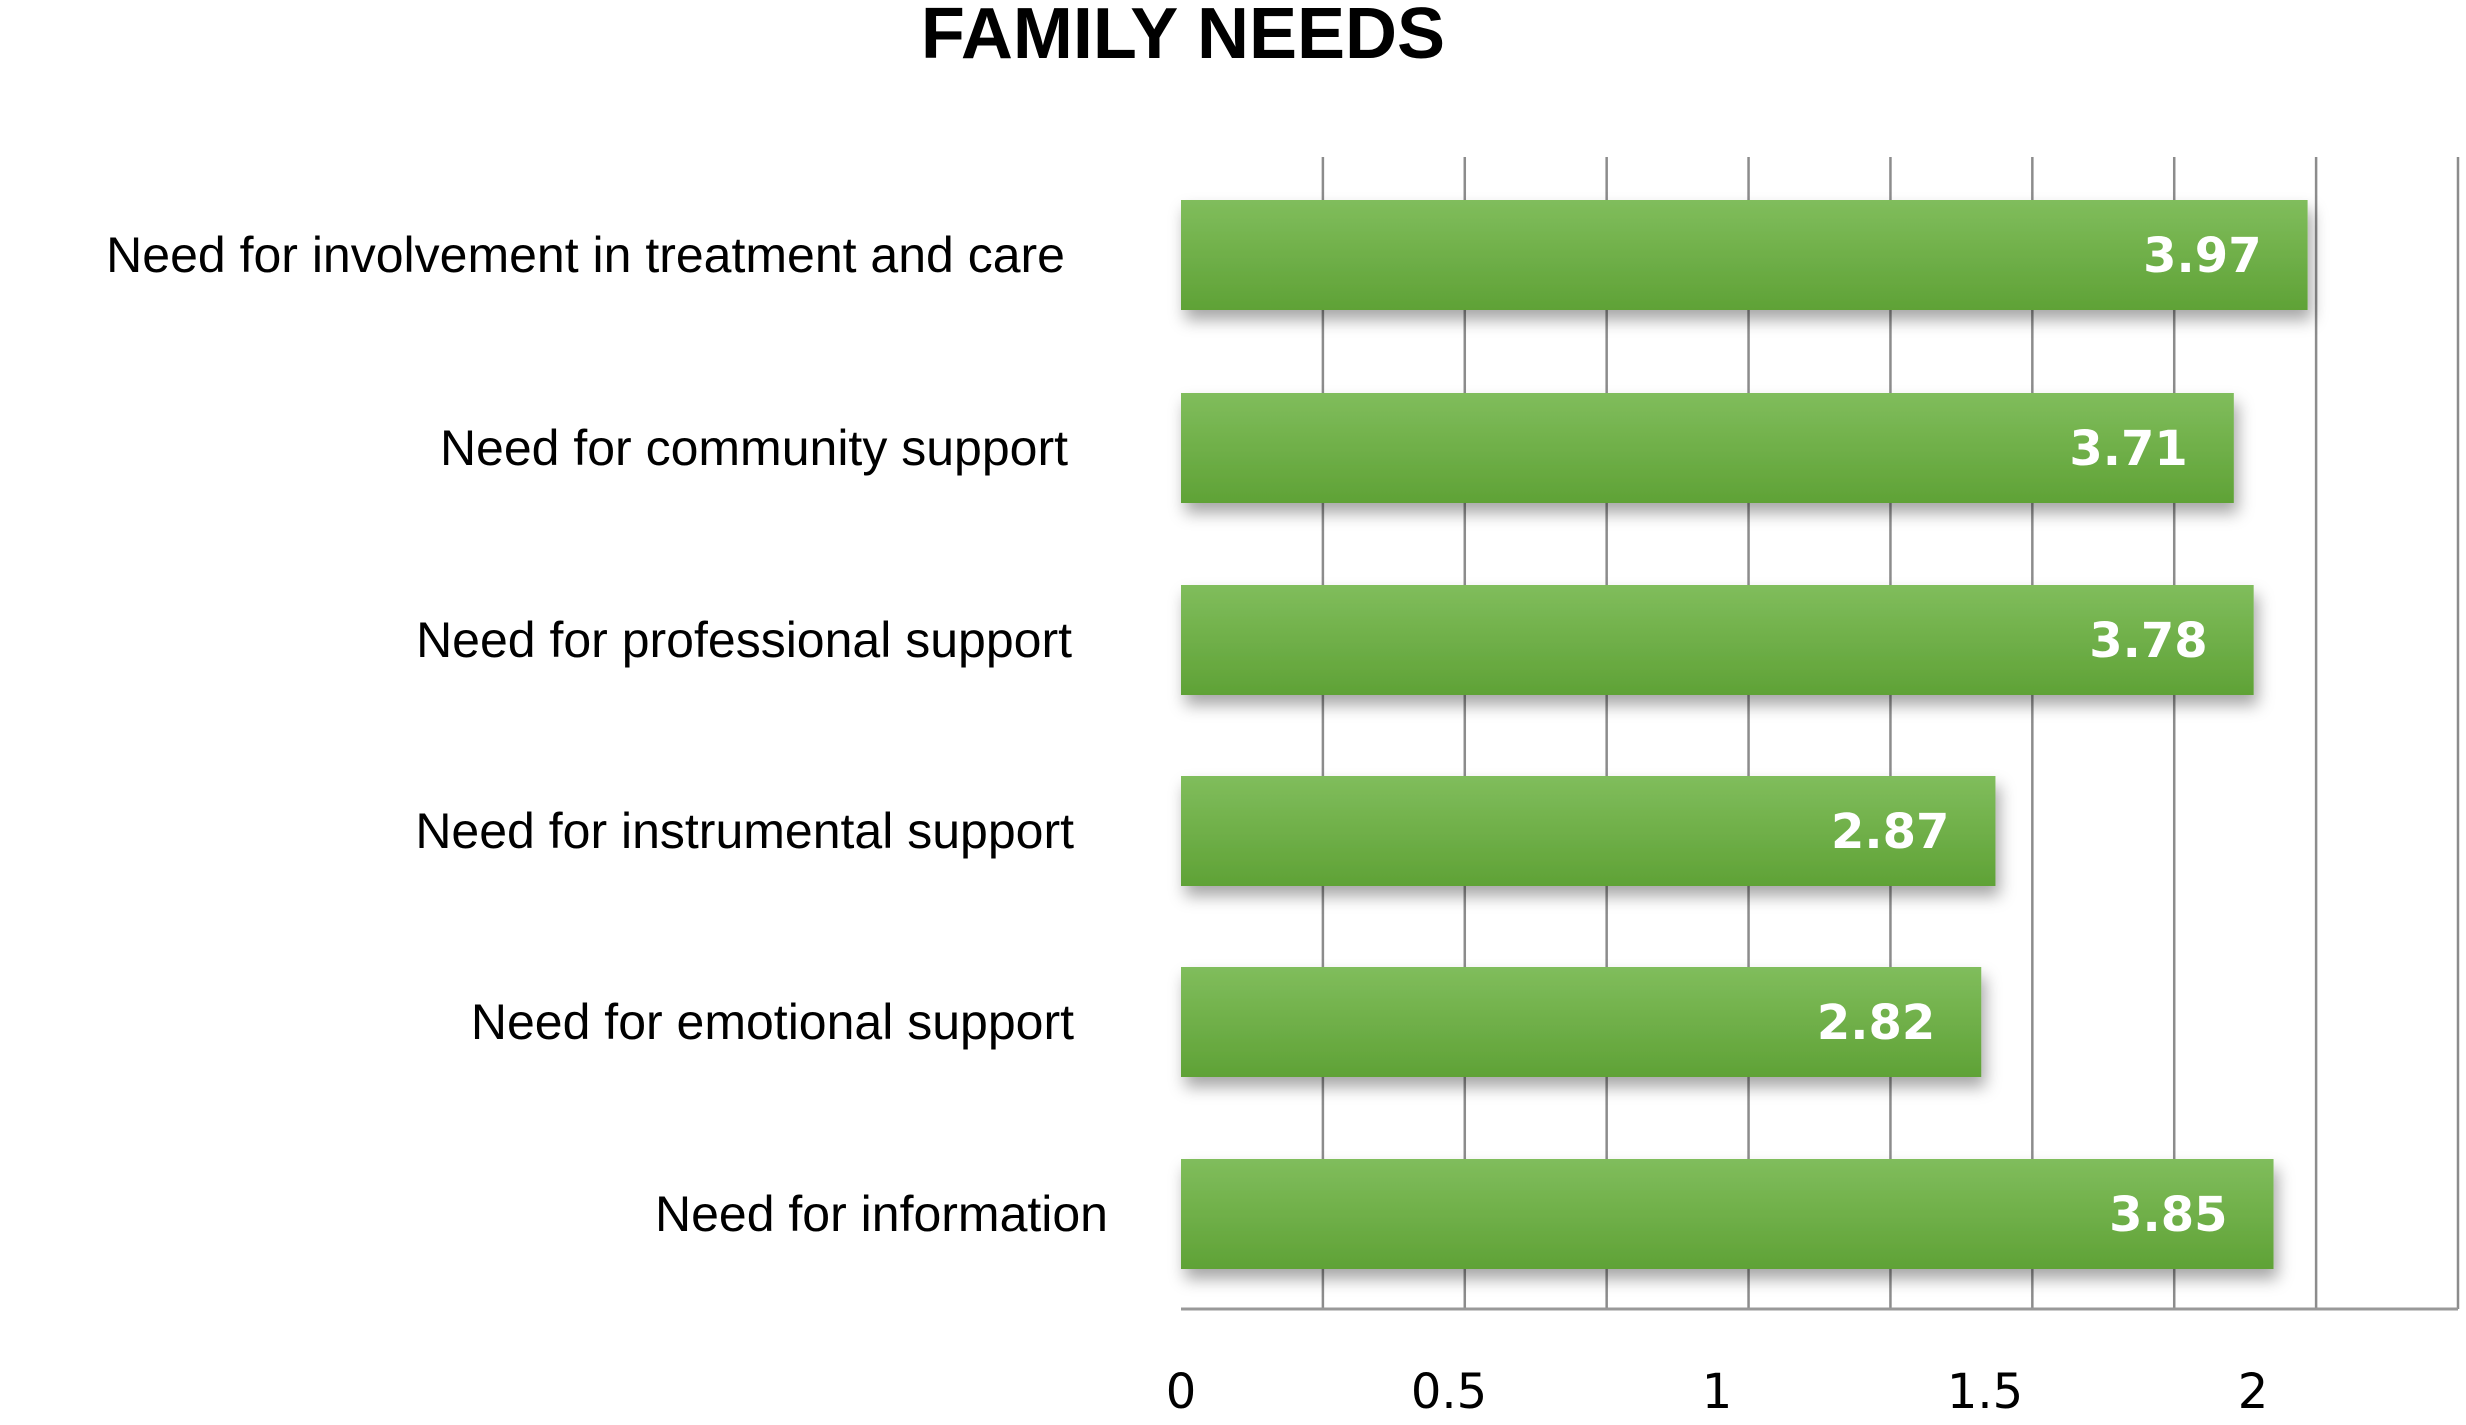 This screenshot has height=1425, width=2466. What do you see at coordinates (1985, 1392) in the screenshot?
I see `x-tick-label: 1.5` at bounding box center [1985, 1392].